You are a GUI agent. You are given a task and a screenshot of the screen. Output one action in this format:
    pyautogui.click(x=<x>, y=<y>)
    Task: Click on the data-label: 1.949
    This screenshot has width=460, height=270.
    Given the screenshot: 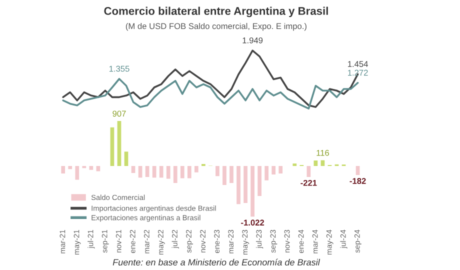 What is the action you would take?
    pyautogui.click(x=252, y=40)
    